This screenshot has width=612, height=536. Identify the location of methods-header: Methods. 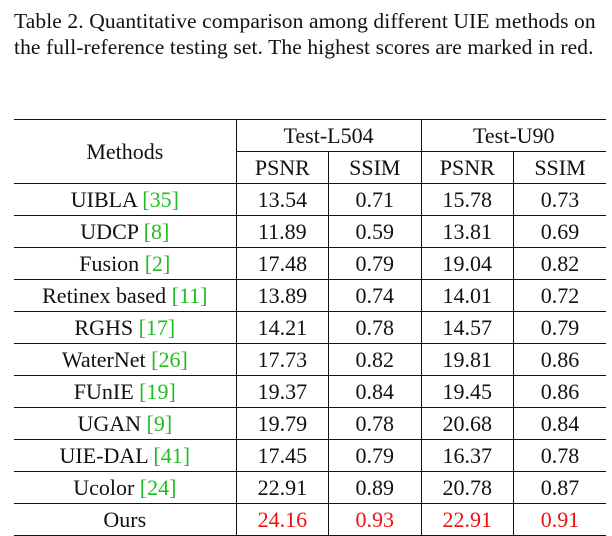
(125, 151).